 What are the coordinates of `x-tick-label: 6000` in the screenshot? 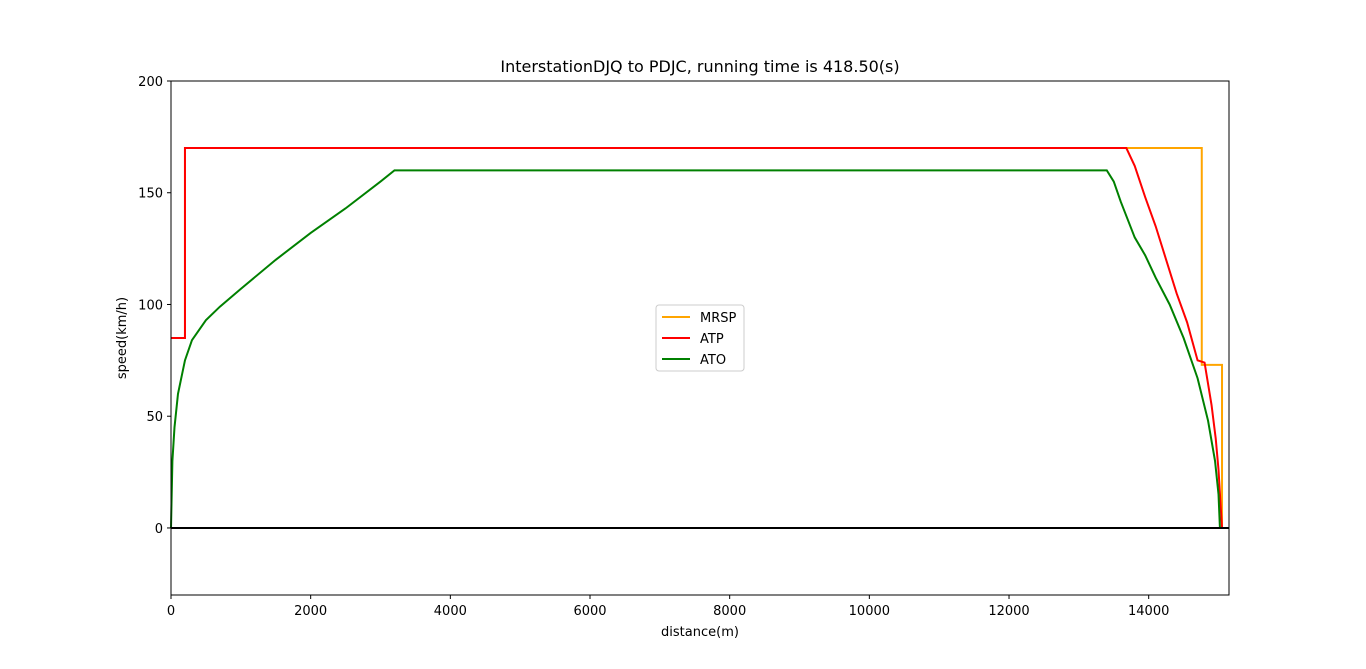 It's located at (589, 611).